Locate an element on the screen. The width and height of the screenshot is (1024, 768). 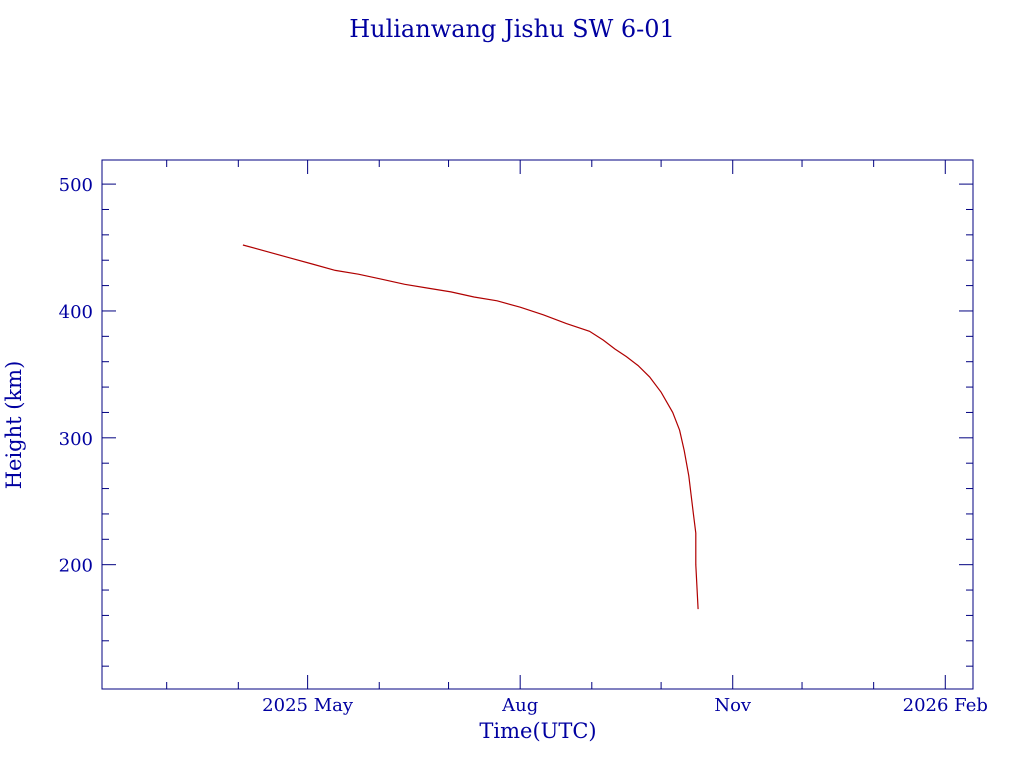
y-axis-label: Height (km) is located at coordinates (14, 425).